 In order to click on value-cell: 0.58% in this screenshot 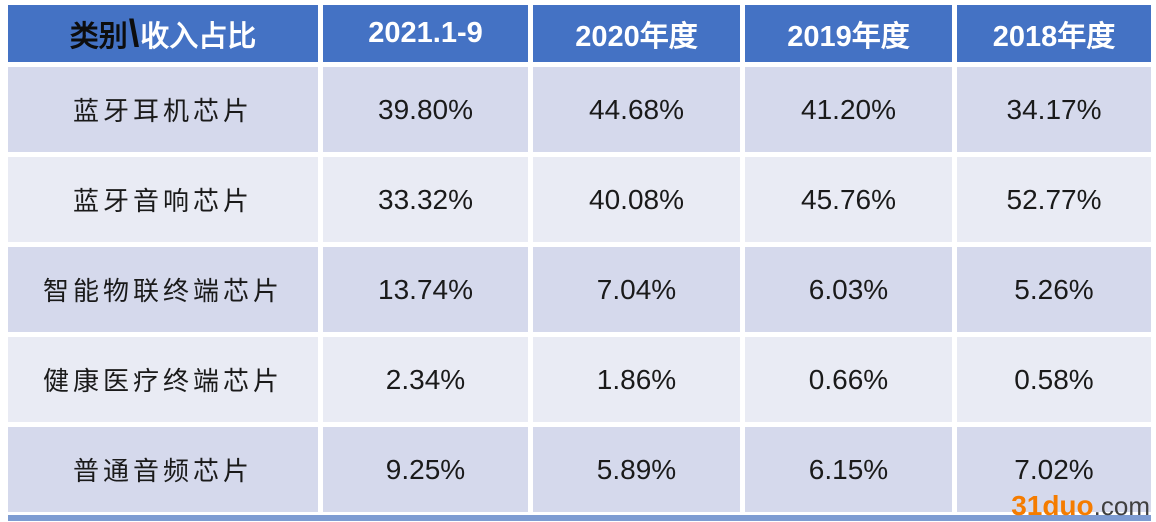, I will do `click(1054, 379)`.